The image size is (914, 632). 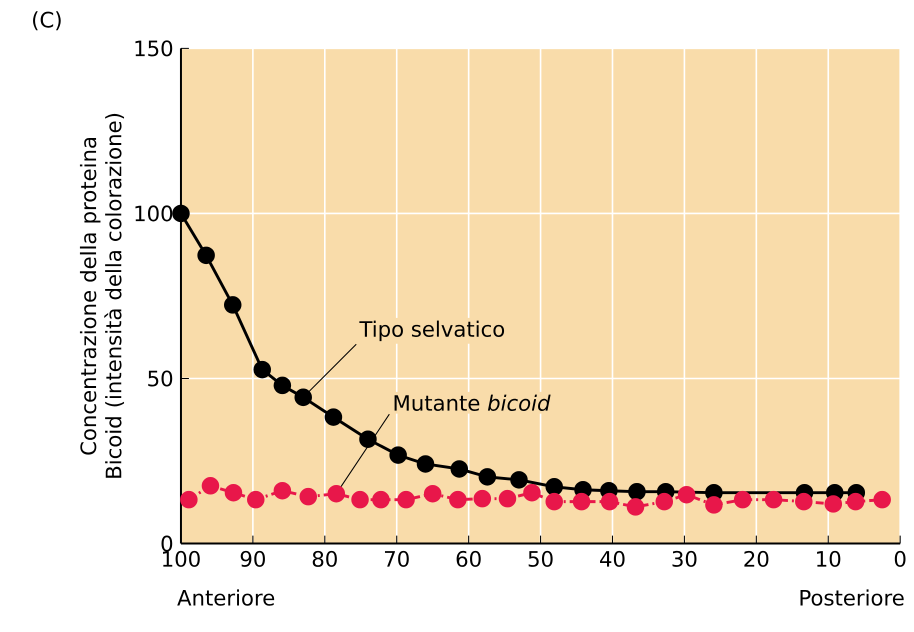 What do you see at coordinates (472, 402) in the screenshot?
I see `annotation: Mutante bicoid` at bounding box center [472, 402].